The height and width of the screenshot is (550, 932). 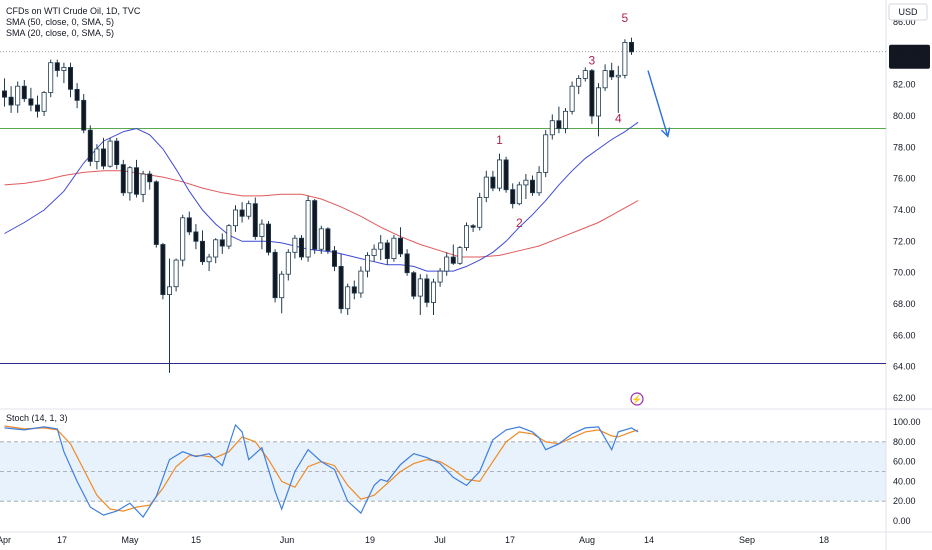 I want to click on time-tick-label: Jun, so click(x=287, y=540).